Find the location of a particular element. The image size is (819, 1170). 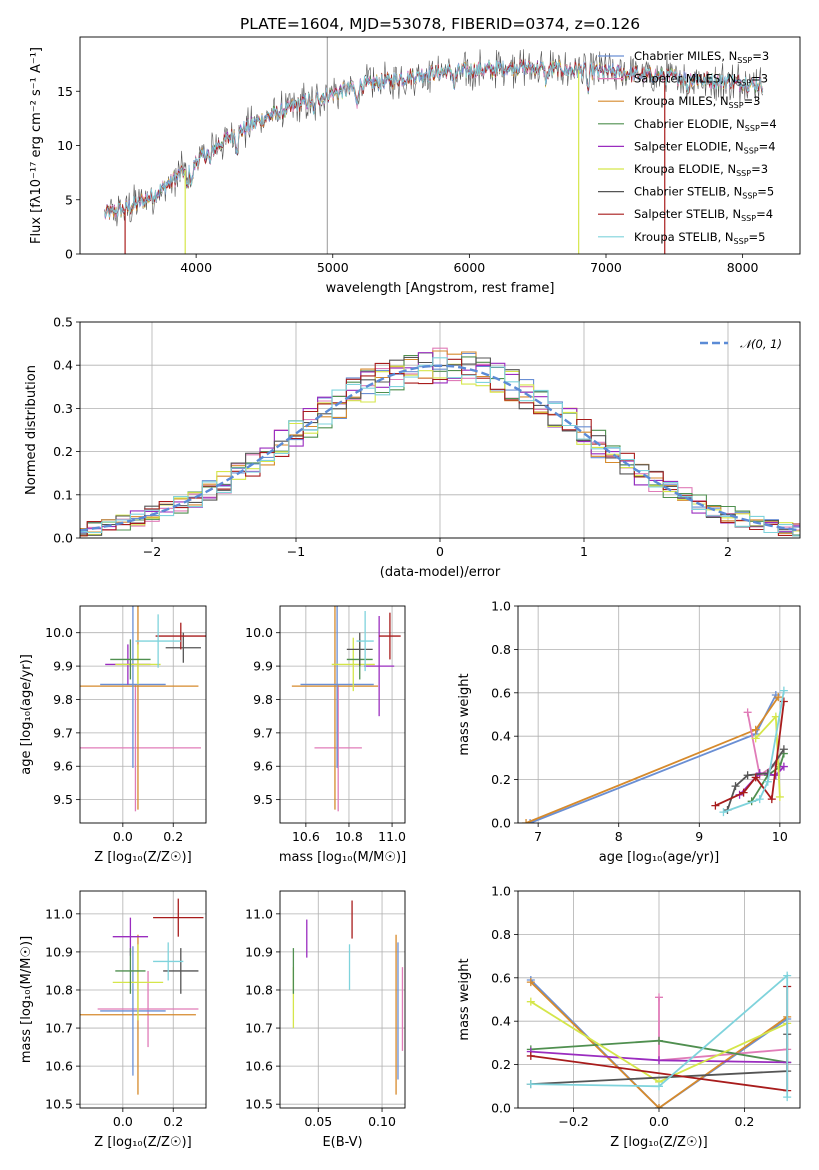

x-tick-label: 7 is located at coordinates (538, 836).